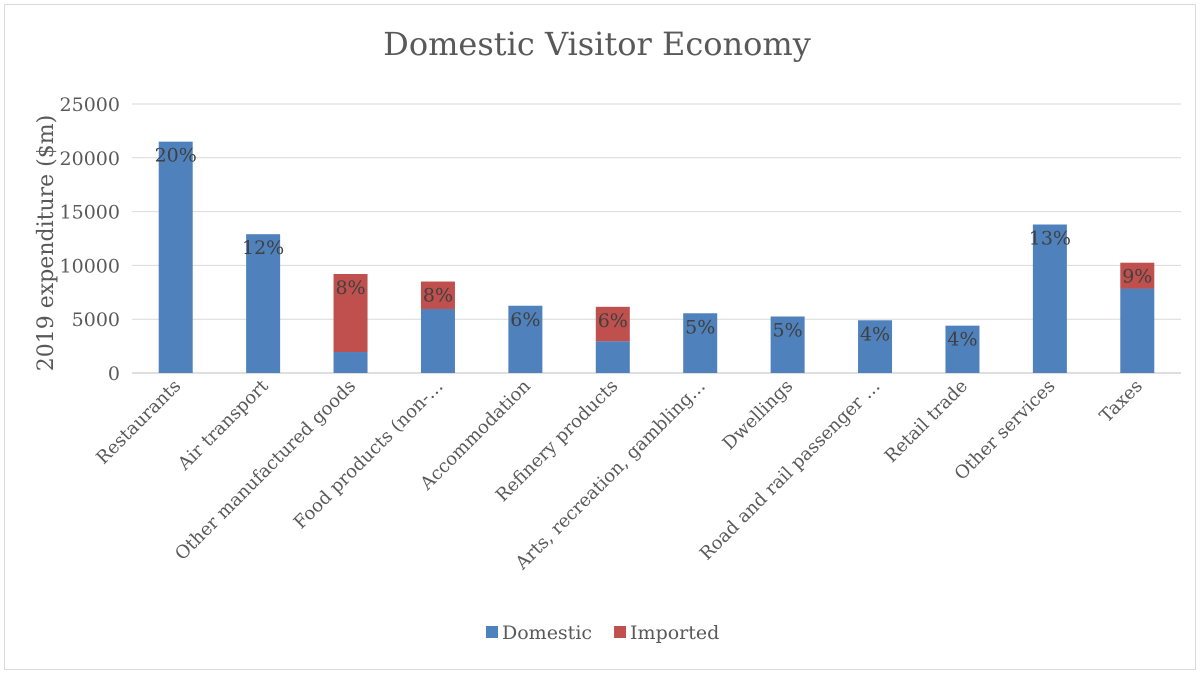  I want to click on x-category-label: Restaurants, so click(138, 422).